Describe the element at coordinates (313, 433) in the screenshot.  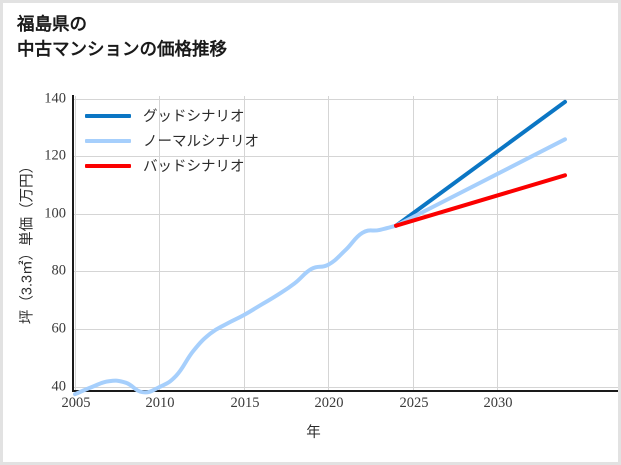
I see `x-axis-title: 年` at that location.